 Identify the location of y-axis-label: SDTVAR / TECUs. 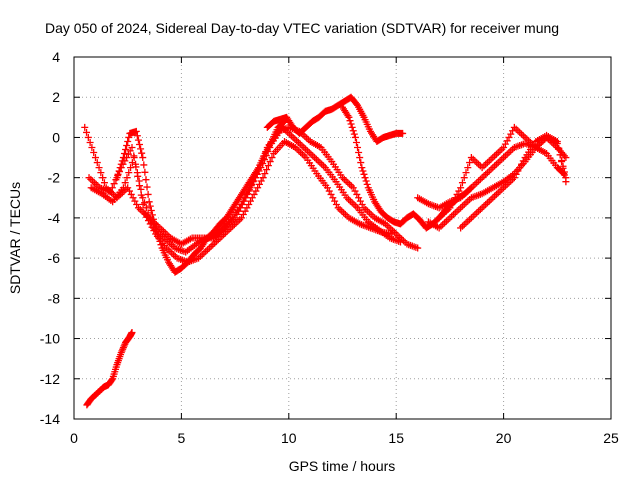
(15, 238).